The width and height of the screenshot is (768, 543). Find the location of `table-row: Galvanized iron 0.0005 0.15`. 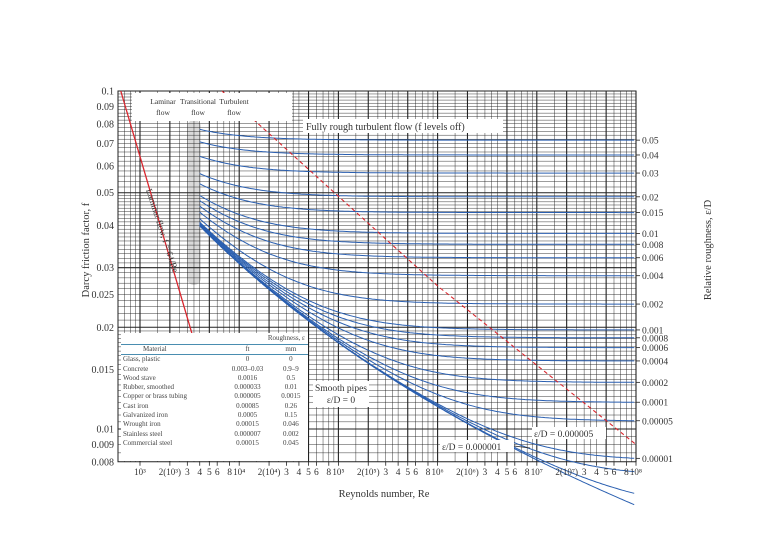

table-row: Galvanized iron 0.0005 0.15 is located at coordinates (214, 415).